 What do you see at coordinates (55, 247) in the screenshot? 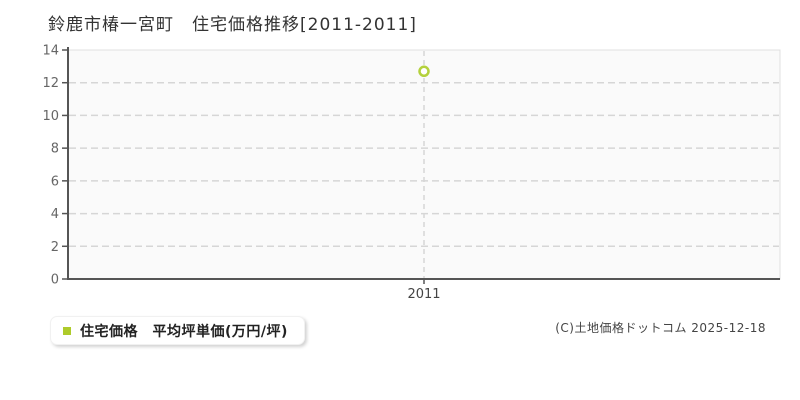
I see `ytick-label-2: 2` at bounding box center [55, 247].